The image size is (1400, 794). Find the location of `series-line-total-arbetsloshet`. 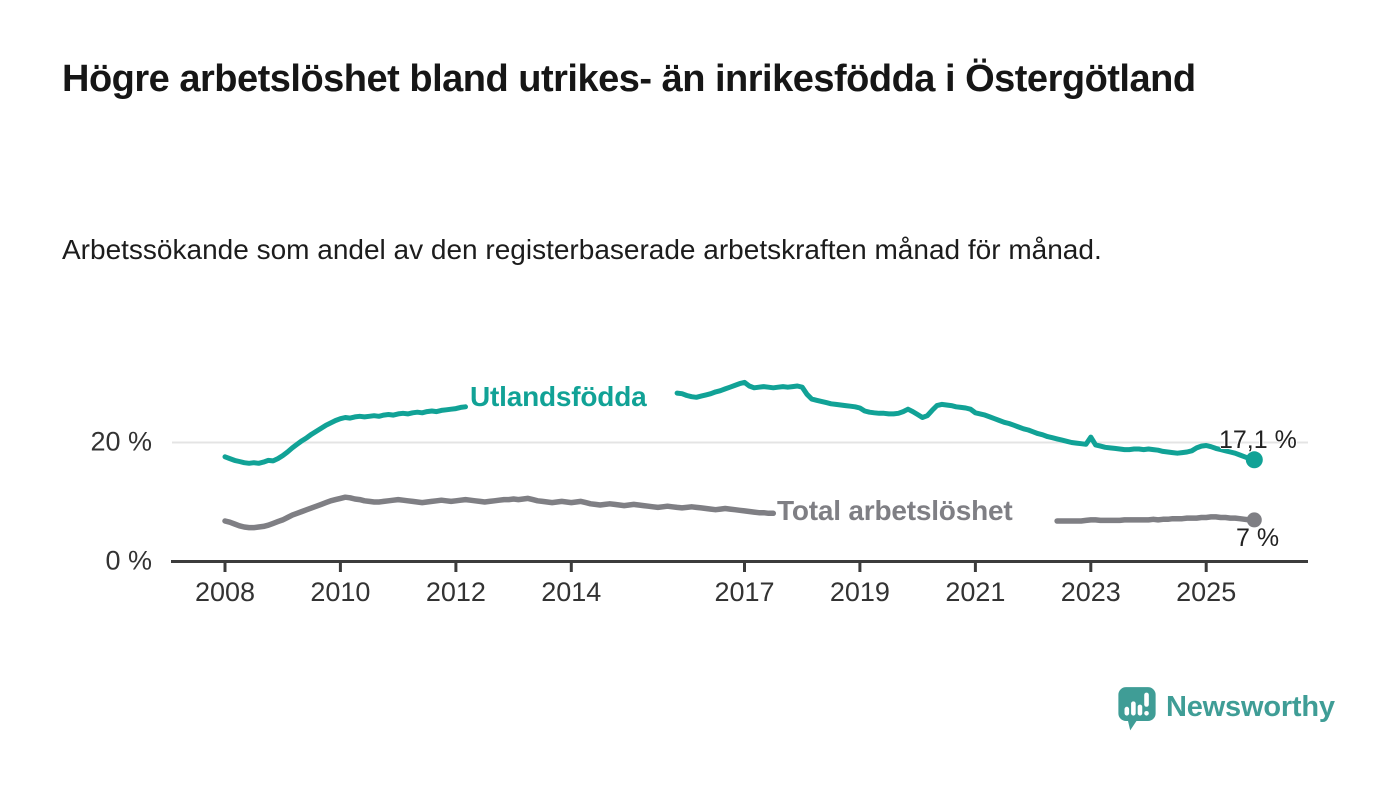

series-line-total-arbetsloshet is located at coordinates (740, 512).